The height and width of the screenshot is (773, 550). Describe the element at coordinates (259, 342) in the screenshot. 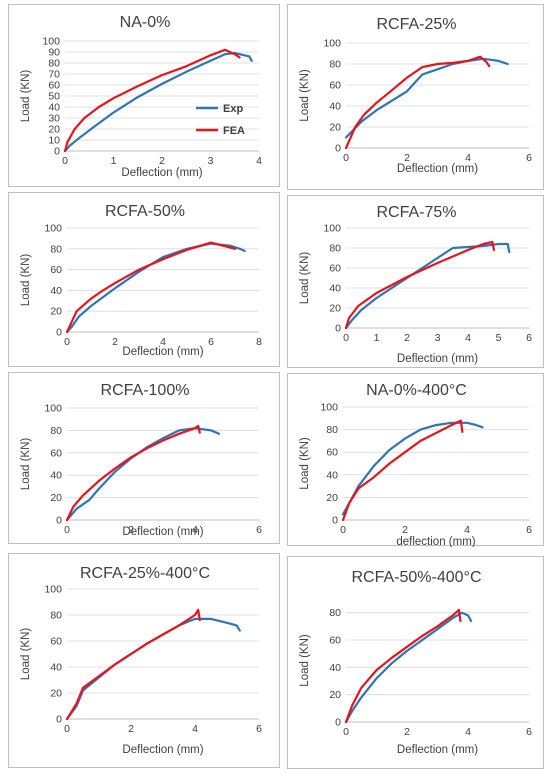

I see `x-tick-label: 8` at that location.